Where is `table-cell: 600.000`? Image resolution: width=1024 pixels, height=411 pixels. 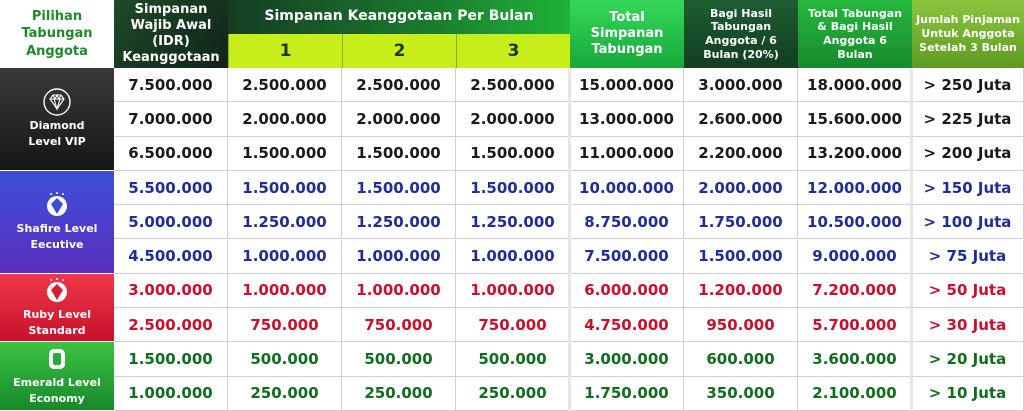
table-cell: 600.000 is located at coordinates (741, 359).